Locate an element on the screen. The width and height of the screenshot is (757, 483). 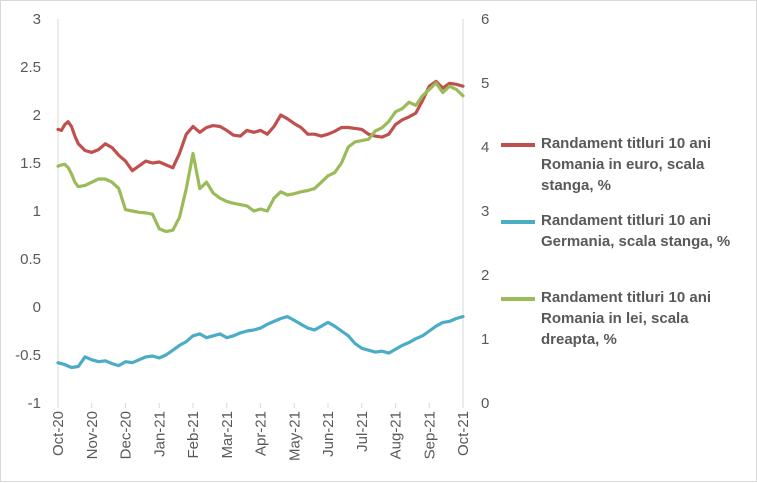
x-tick-label: Jan-21 is located at coordinates (159, 434).